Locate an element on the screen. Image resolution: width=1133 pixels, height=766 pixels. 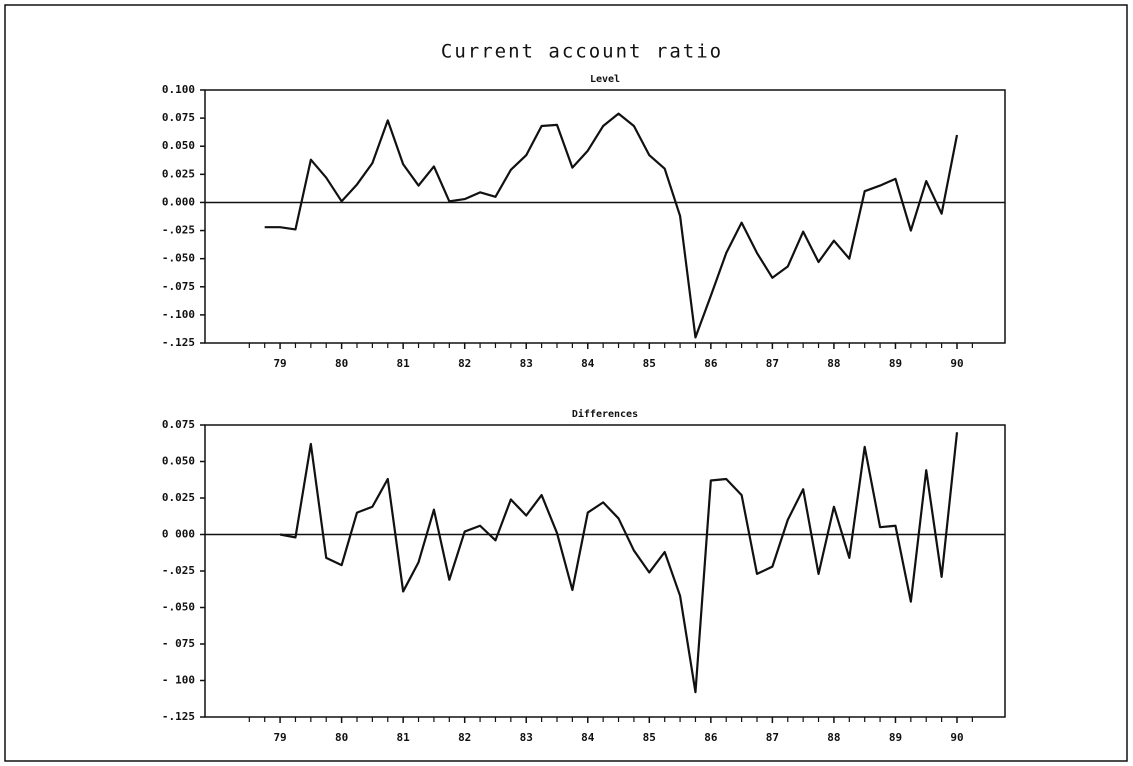
y-tick-label: -.100 is located at coordinates (178, 314).